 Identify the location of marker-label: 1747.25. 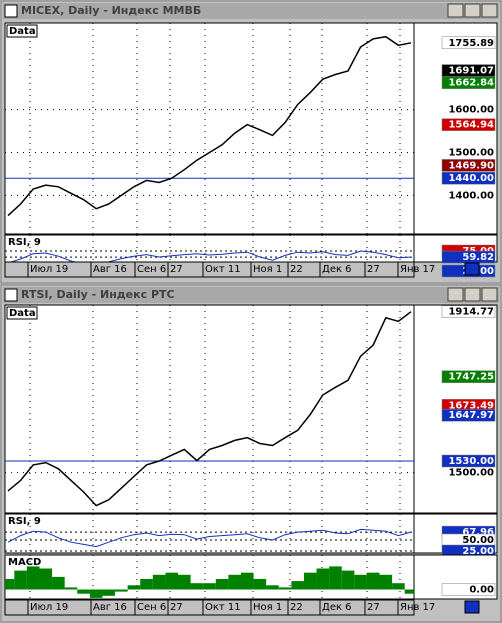
(471, 377).